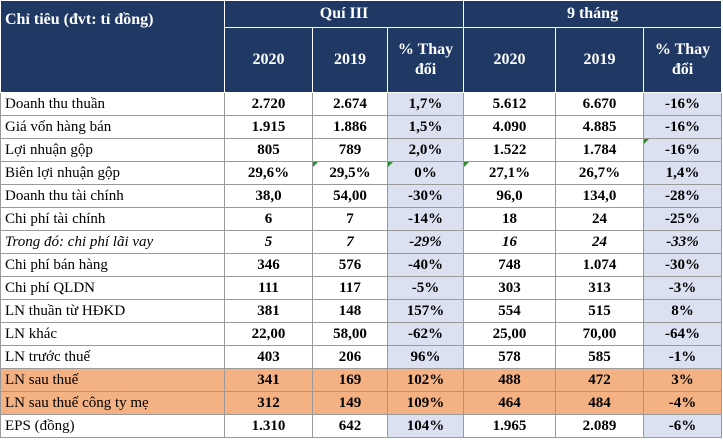 This screenshot has width=723, height=442. I want to click on m9-2020-value: 18, so click(510, 219).